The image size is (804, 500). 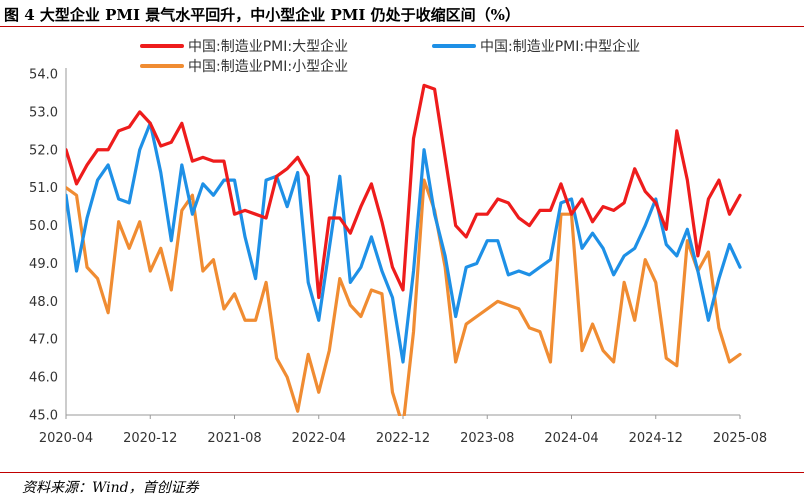 What do you see at coordinates (402, 26) in the screenshot?
I see `title-divider` at bounding box center [402, 26].